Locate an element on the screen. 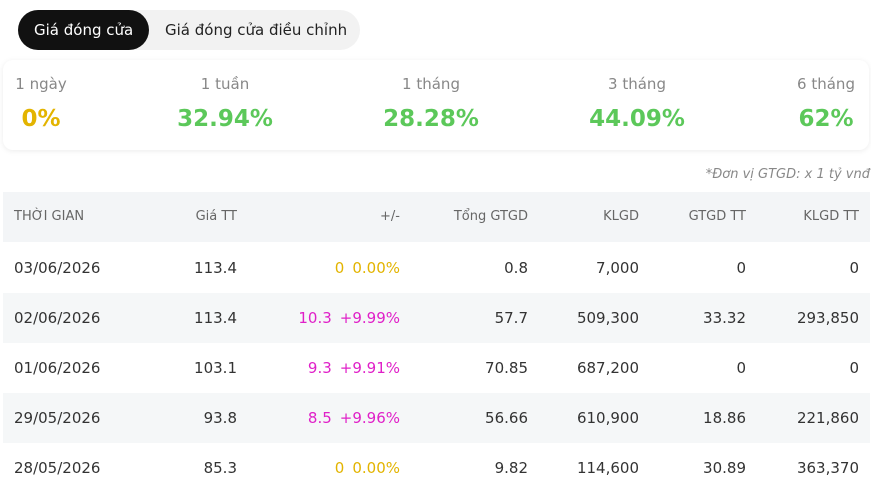  deal-value: 30.89 is located at coordinates (724, 468).